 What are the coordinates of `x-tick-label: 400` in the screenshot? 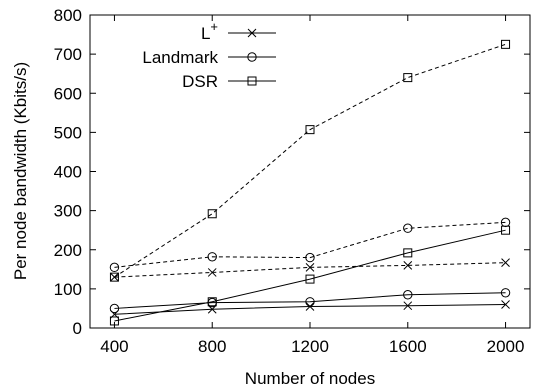 It's located at (114, 346).